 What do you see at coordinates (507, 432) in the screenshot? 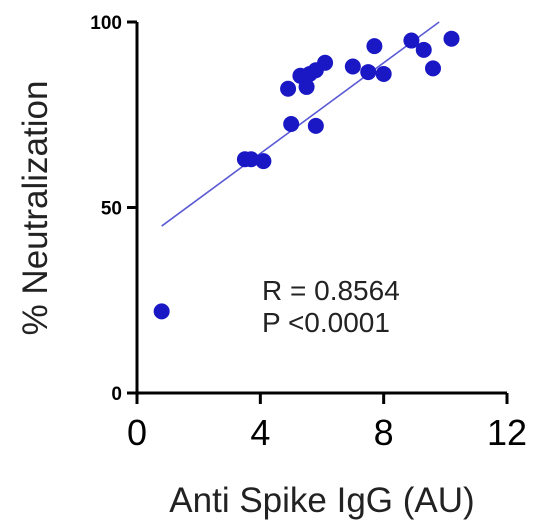
I see `x-tick-label: 12` at bounding box center [507, 432].